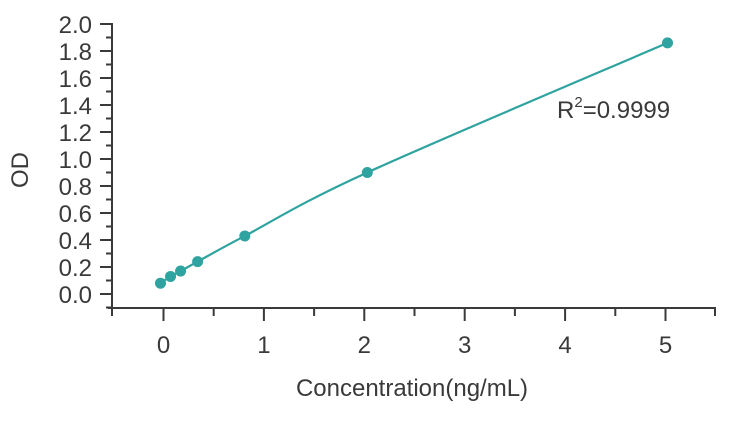  Describe the element at coordinates (263, 345) in the screenshot. I see `x-tick-label: 1` at that location.